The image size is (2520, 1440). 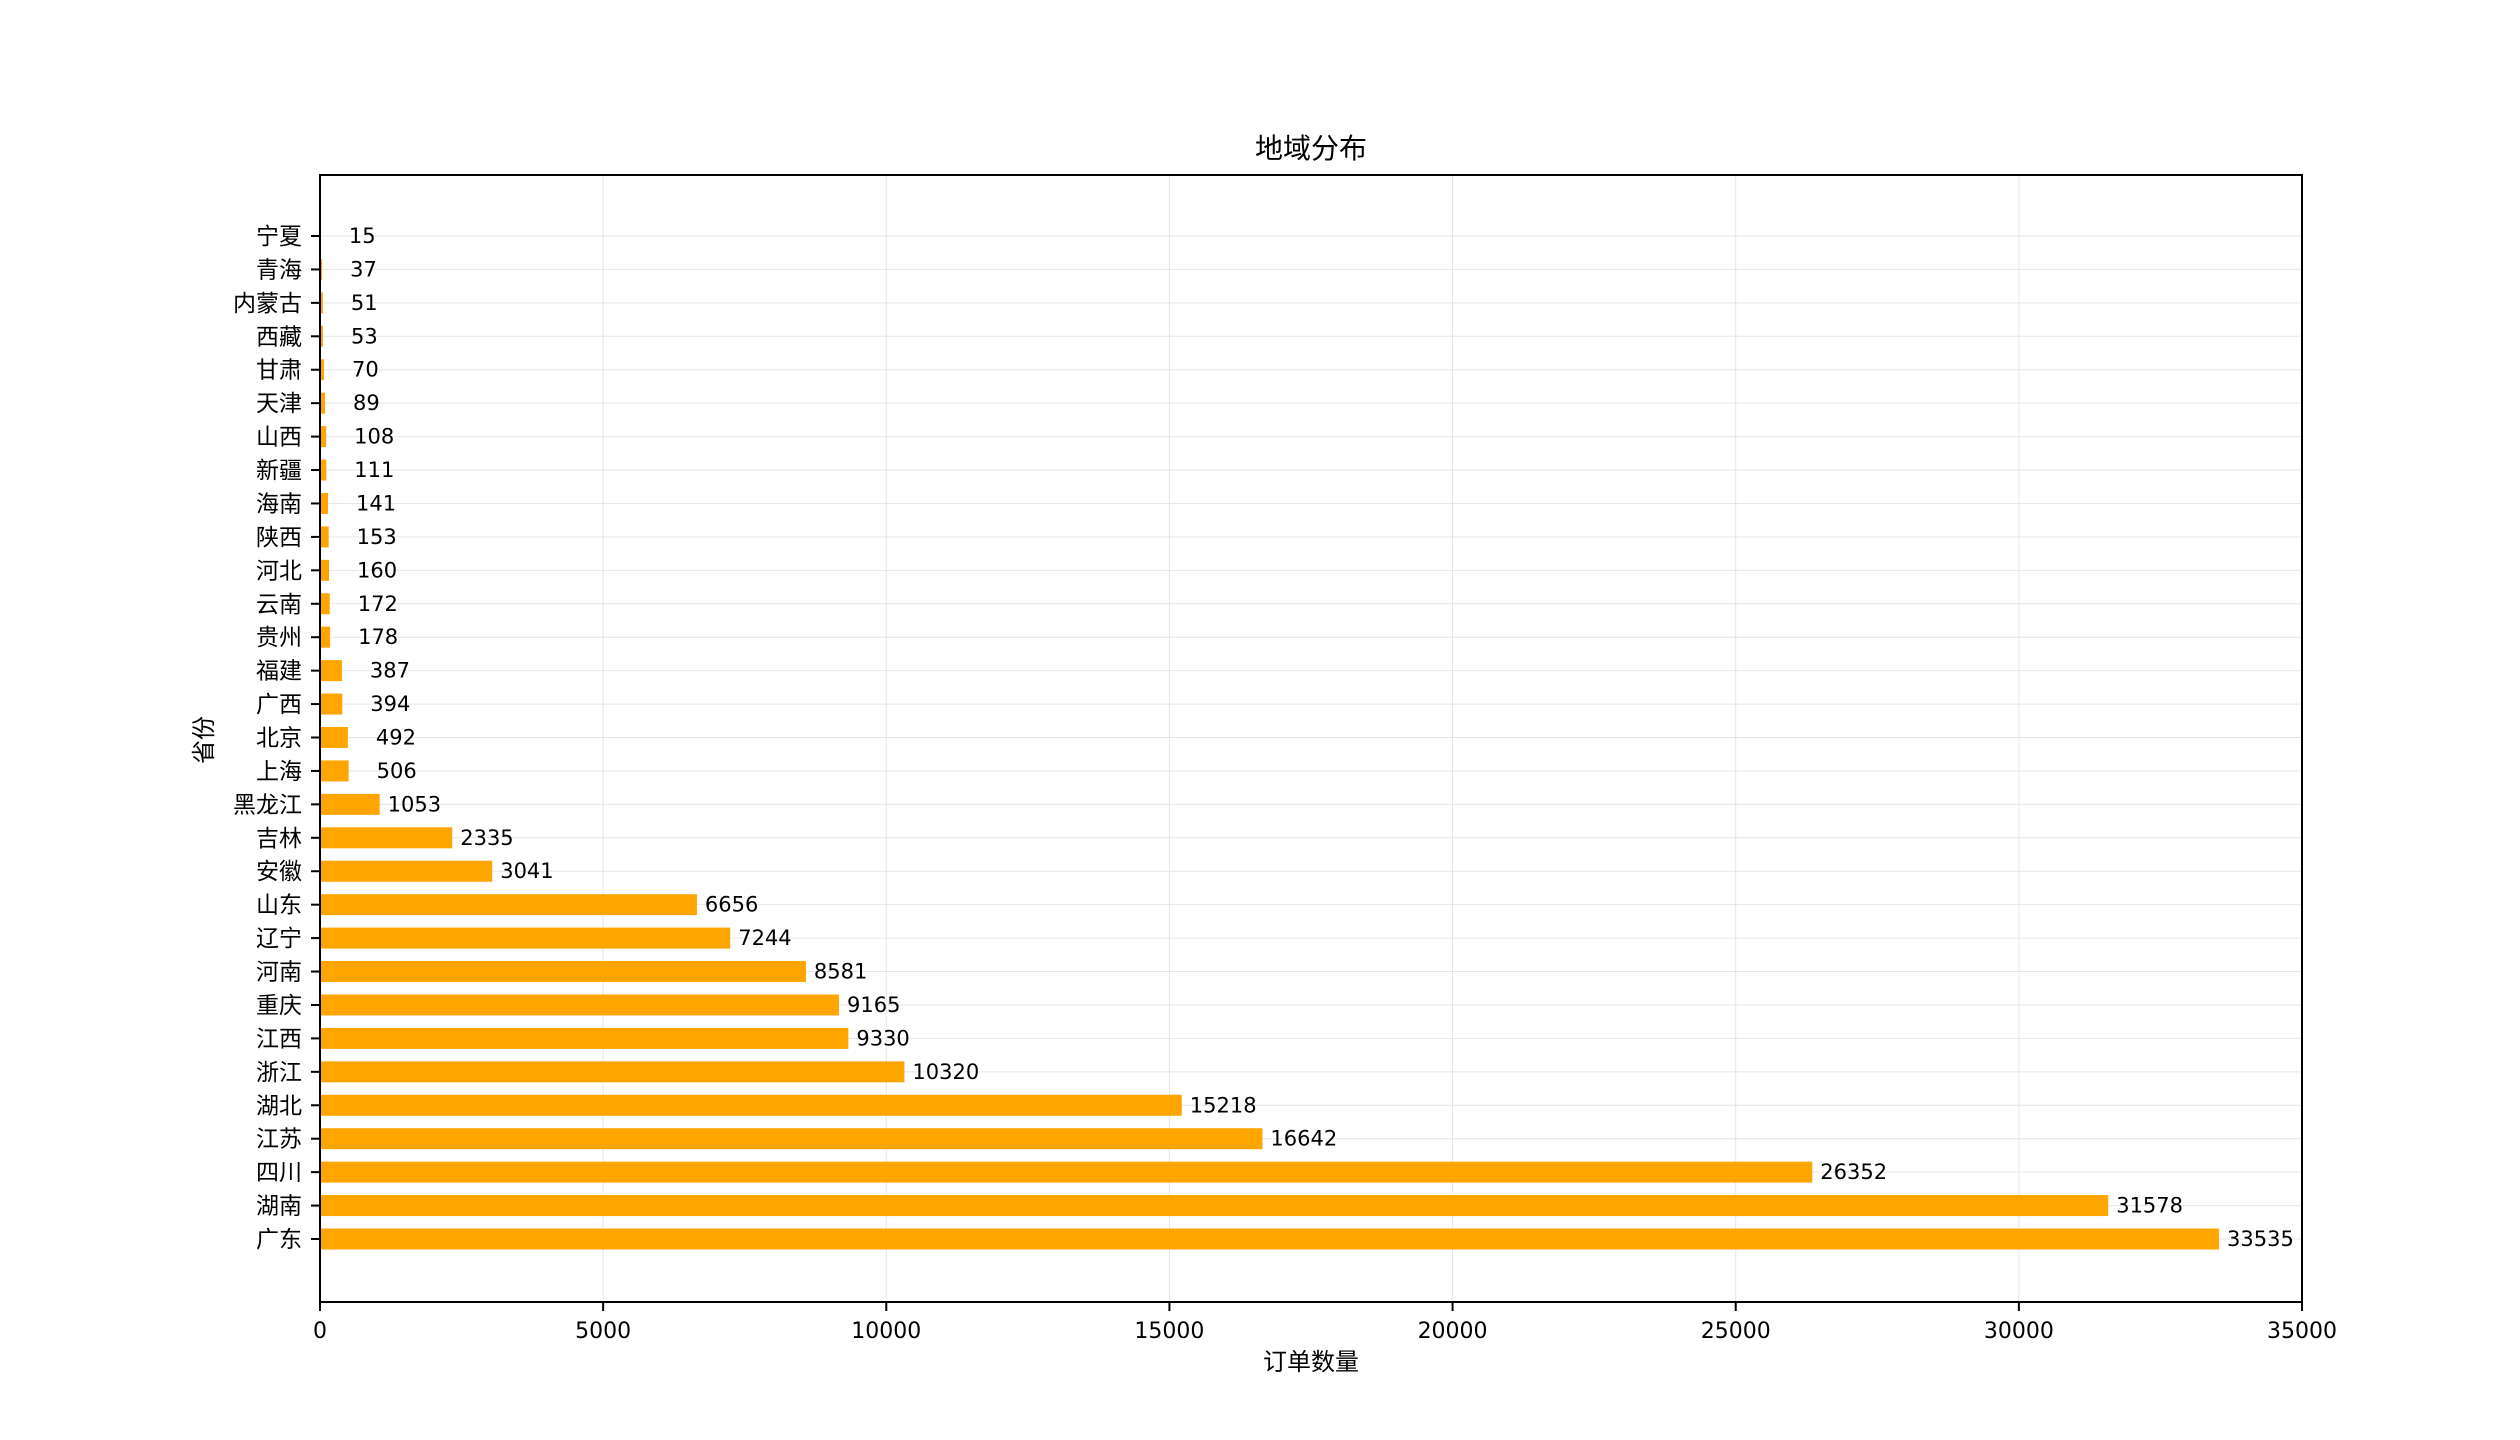 I want to click on bar-value-label: 70, so click(x=365, y=370).